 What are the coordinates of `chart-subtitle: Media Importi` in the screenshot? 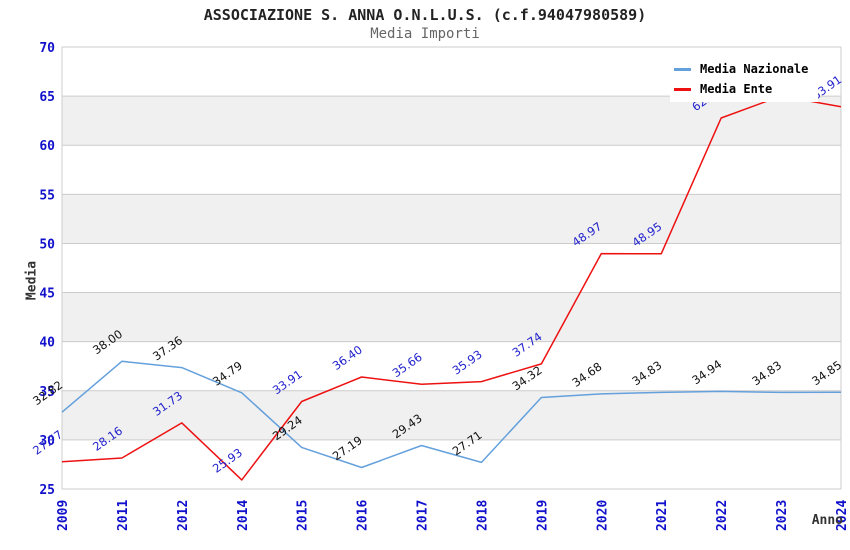 It's located at (425, 34).